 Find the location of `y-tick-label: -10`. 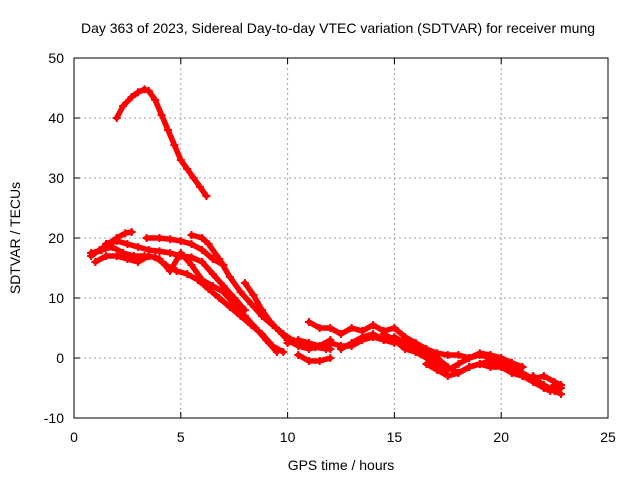

y-tick-label: -10 is located at coordinates (54, 418).